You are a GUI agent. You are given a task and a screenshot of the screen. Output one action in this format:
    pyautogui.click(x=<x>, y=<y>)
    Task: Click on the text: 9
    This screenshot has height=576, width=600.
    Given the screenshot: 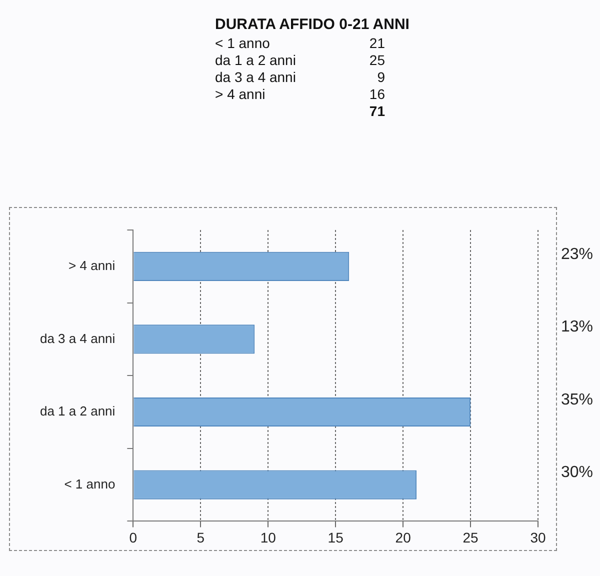 What is the action you would take?
    pyautogui.click(x=381, y=77)
    